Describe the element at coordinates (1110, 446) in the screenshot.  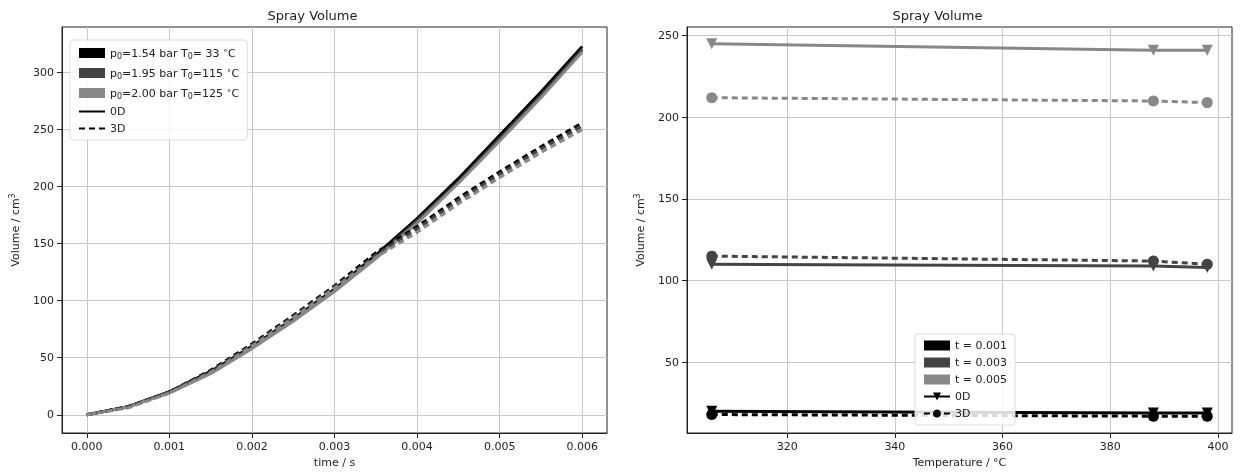
I see `x-tick-label: 380` at that location.